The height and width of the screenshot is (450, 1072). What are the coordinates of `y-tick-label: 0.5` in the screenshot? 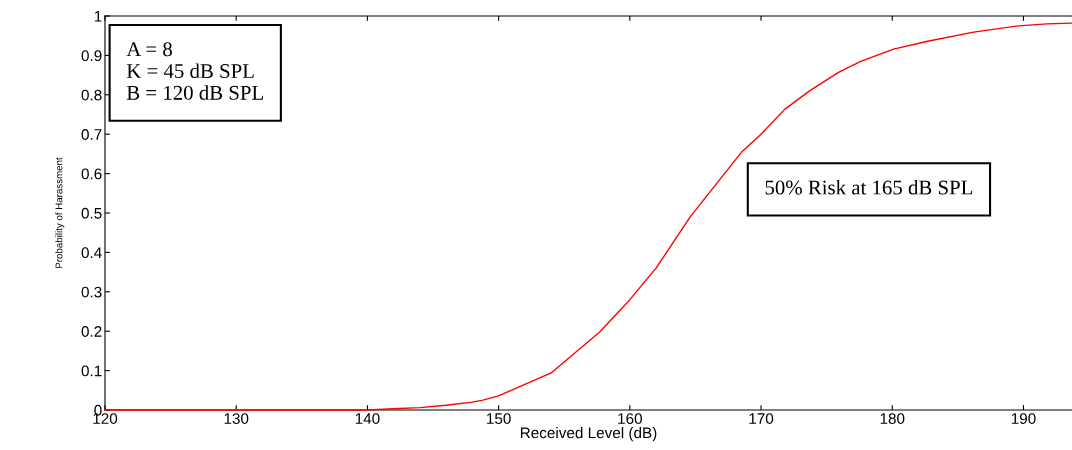 It's located at (91, 213).